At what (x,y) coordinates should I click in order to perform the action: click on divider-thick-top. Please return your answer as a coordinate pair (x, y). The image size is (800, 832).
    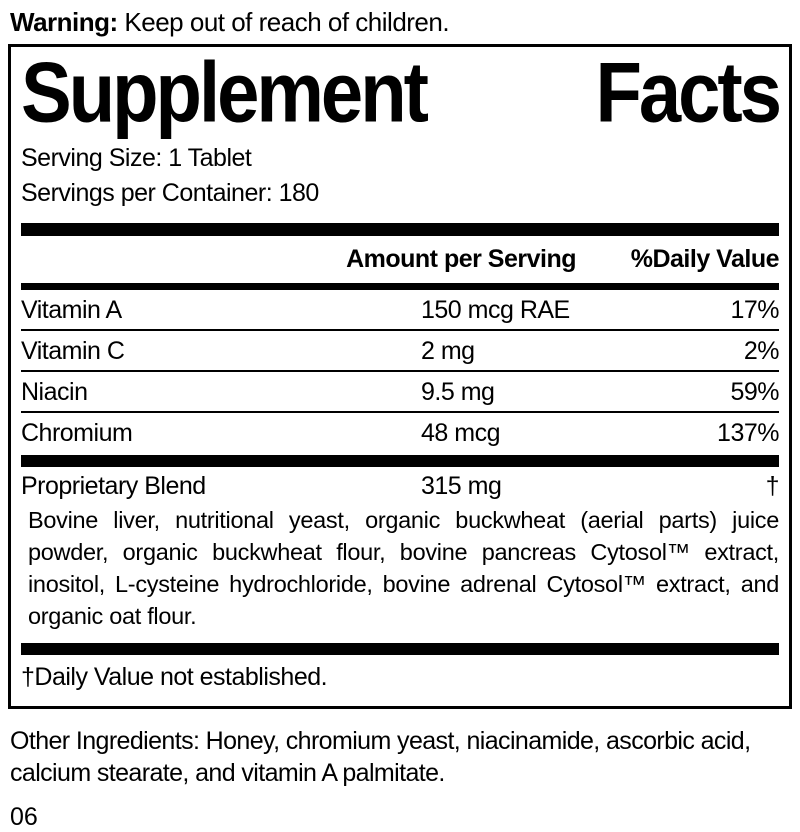
    Looking at the image, I should click on (400, 229).